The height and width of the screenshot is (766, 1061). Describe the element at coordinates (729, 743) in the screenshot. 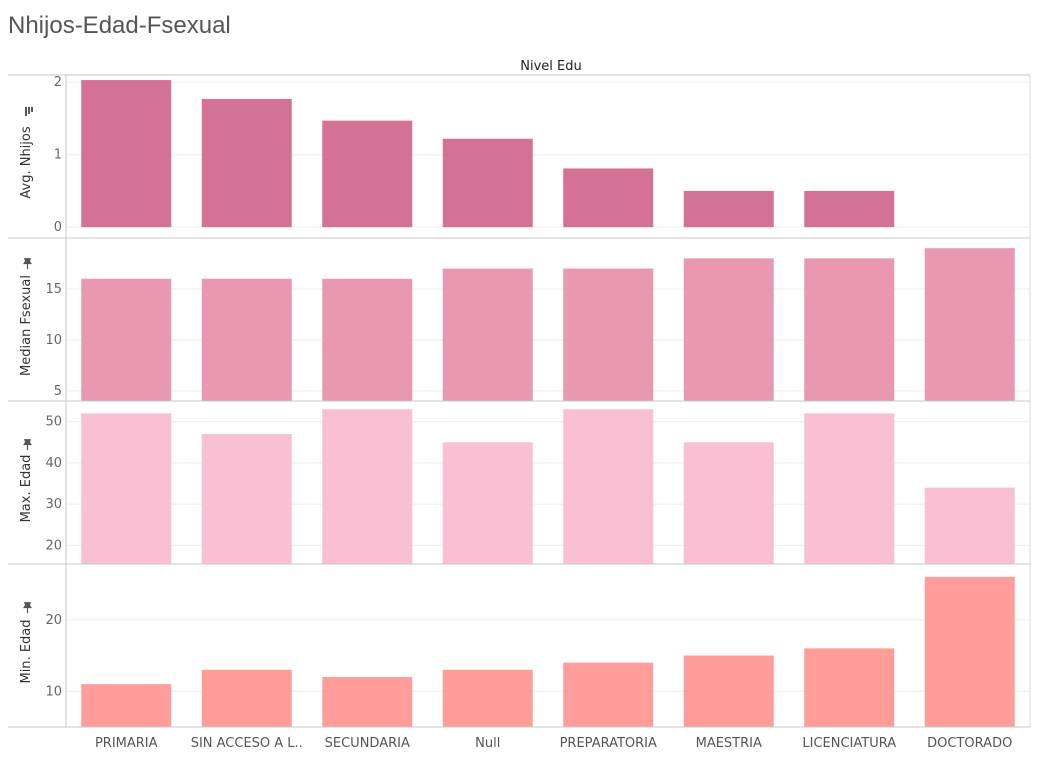

I see `x-category-label: MAESTRIA` at that location.